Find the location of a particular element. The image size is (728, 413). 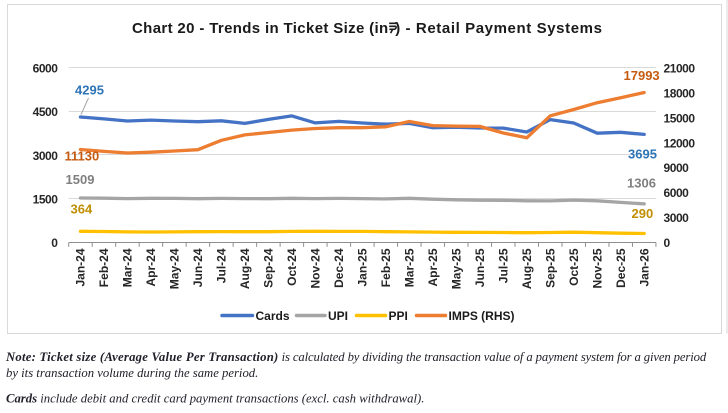

svg-text: Oct-24 is located at coordinates (292, 267).